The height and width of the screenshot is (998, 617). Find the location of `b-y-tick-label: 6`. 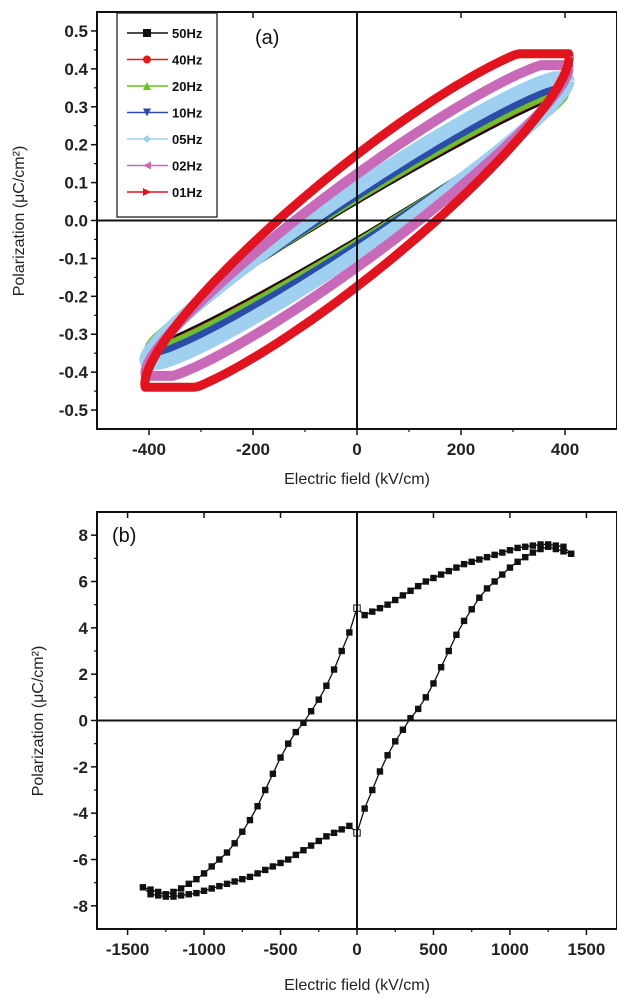

b-y-tick-label: 6 is located at coordinates (83, 582).